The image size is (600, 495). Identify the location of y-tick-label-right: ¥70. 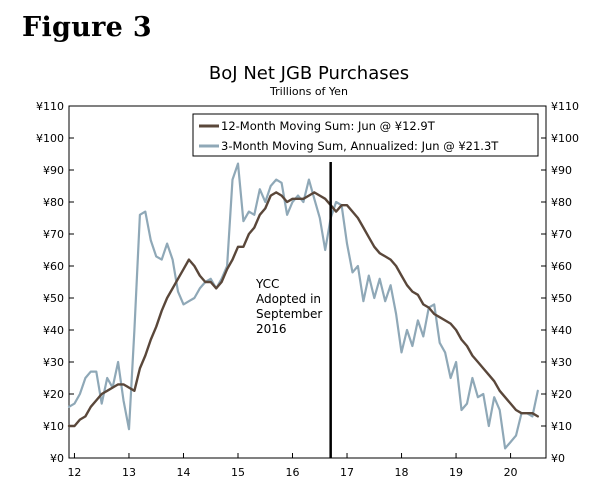
(561, 234).